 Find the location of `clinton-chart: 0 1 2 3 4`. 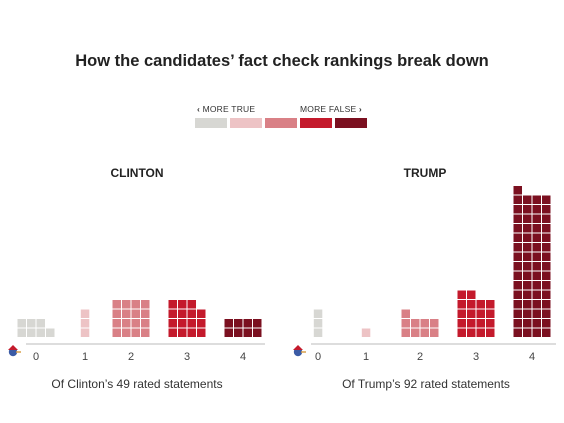

clinton-chart: 0 1 2 3 4 is located at coordinates (136, 331).